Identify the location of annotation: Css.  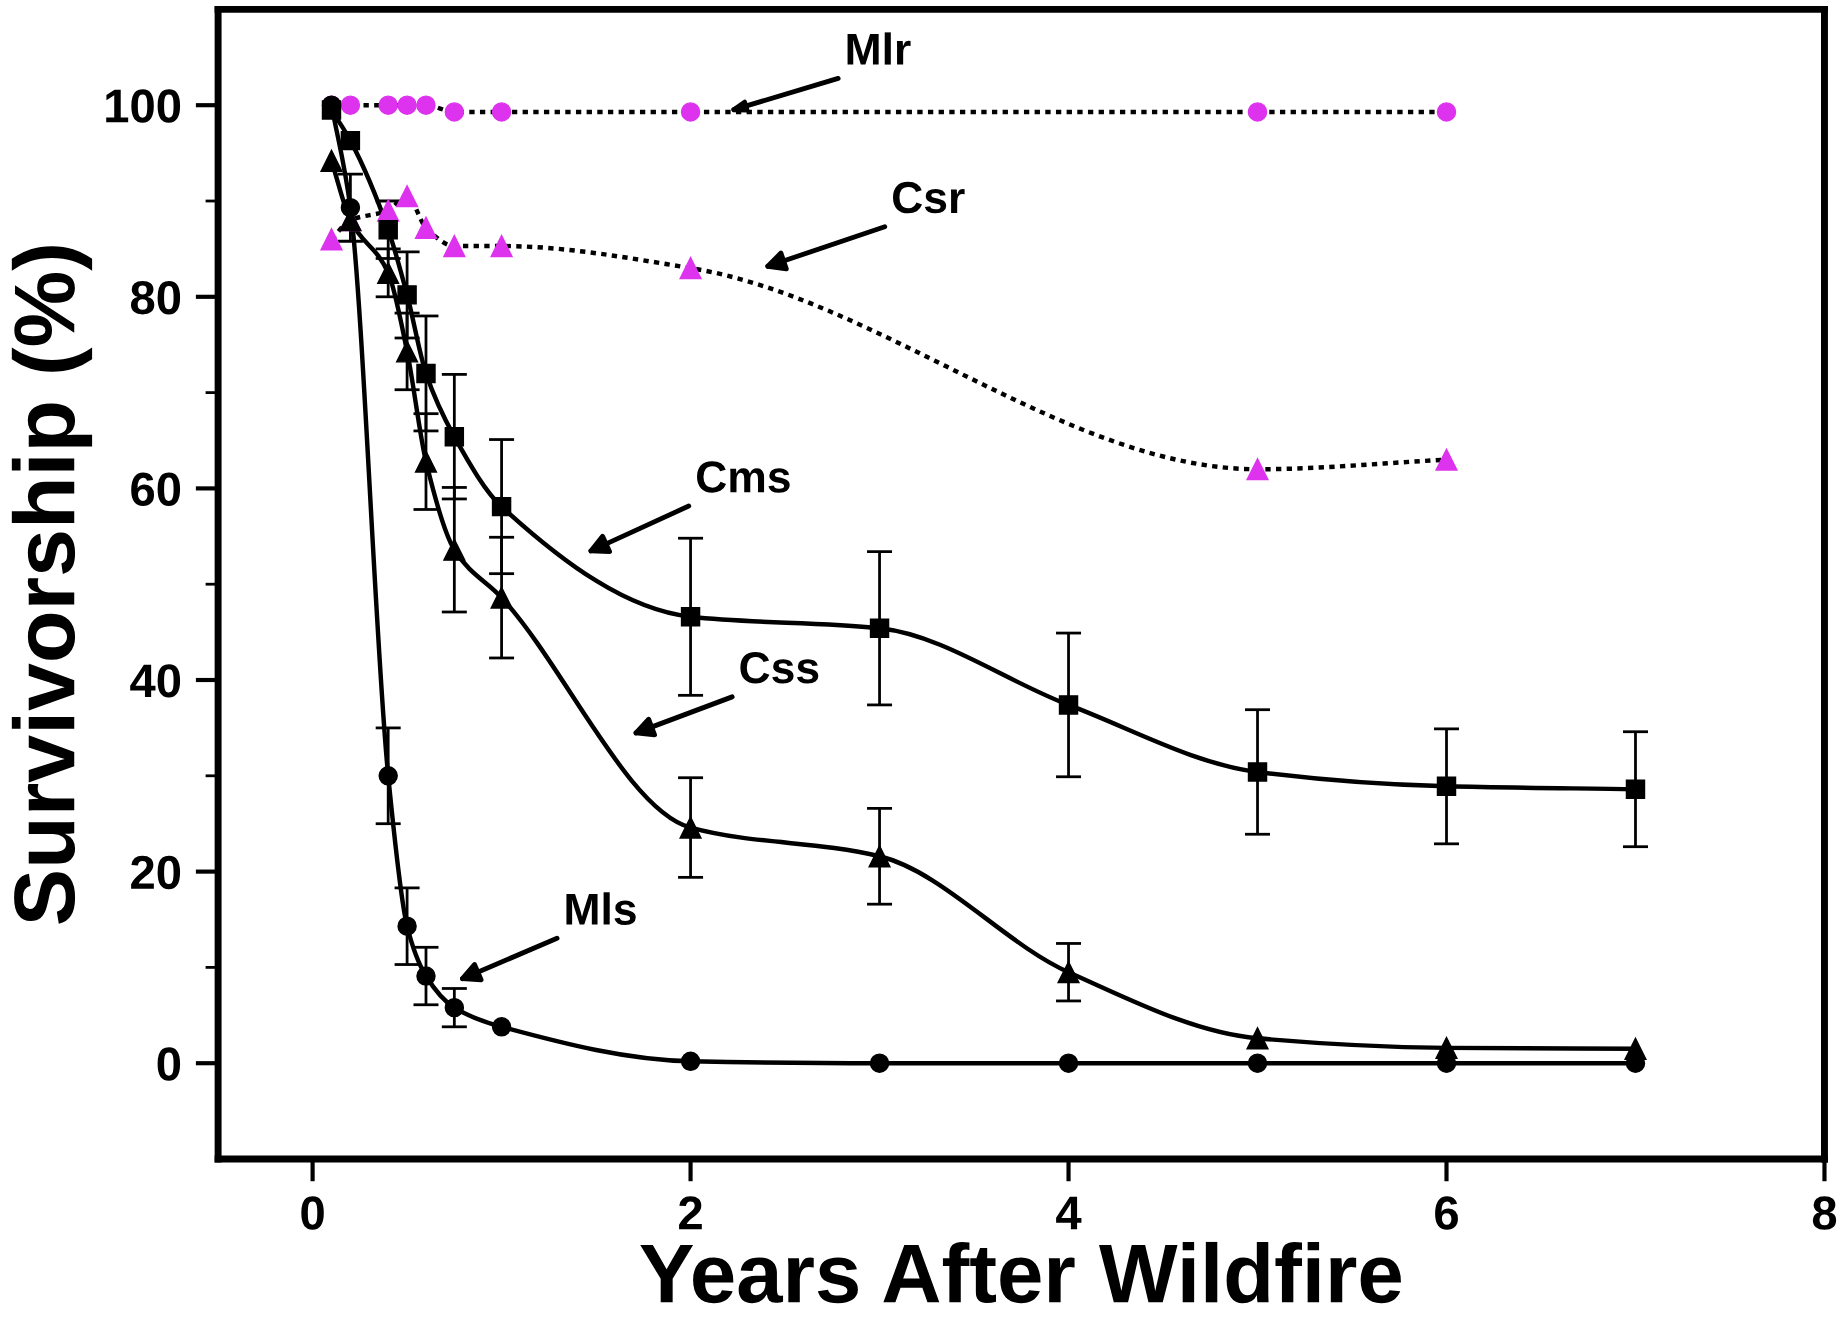
(779, 668).